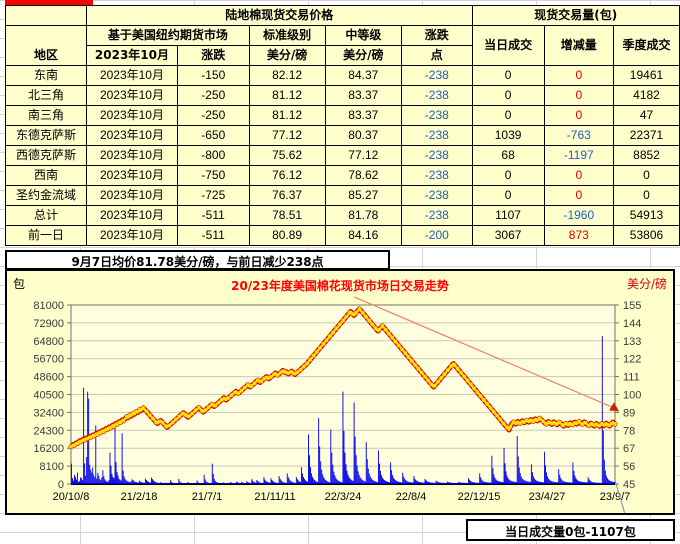 The width and height of the screenshot is (680, 544). Describe the element at coordinates (287, 135) in the screenshot. I see `standard-price-cell: 77.12` at that location.